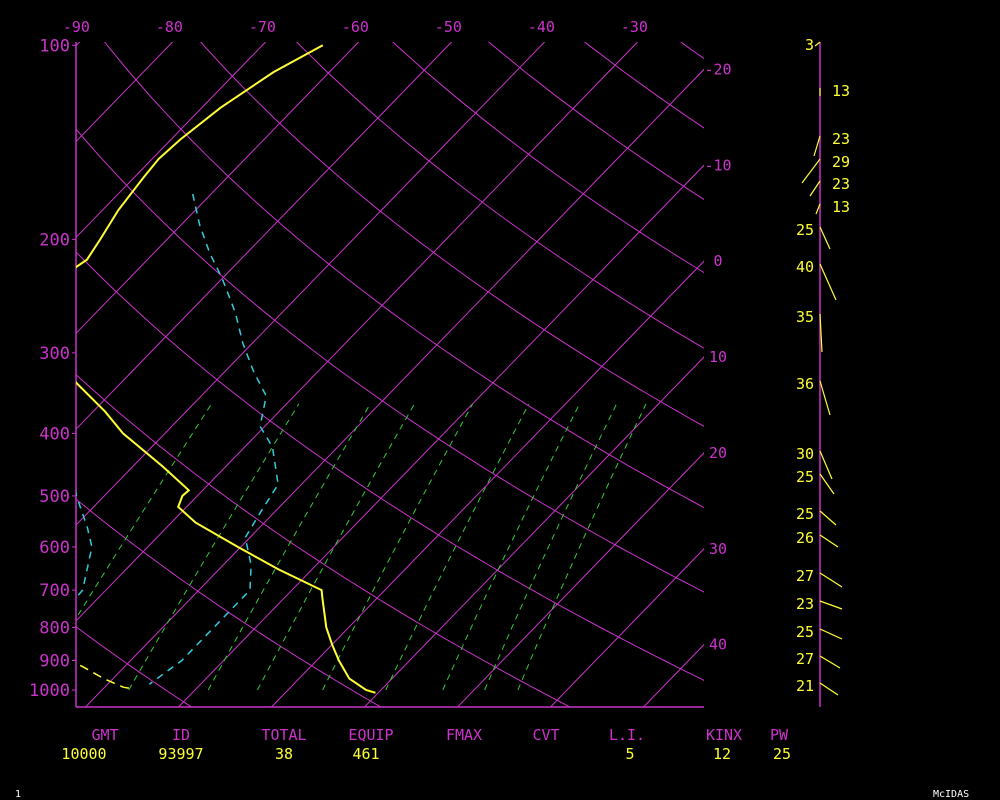 The image size is (1000, 800). Describe the element at coordinates (365, 754) in the screenshot. I see `index-value: 461` at that location.